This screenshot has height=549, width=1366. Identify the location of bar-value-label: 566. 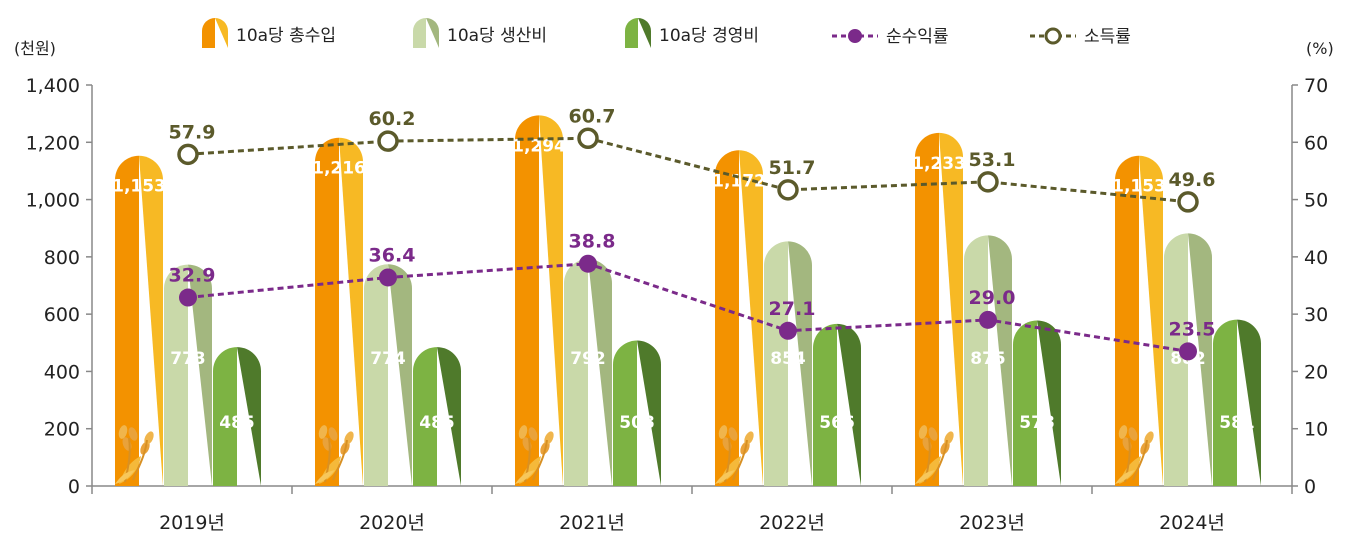
(837, 423).